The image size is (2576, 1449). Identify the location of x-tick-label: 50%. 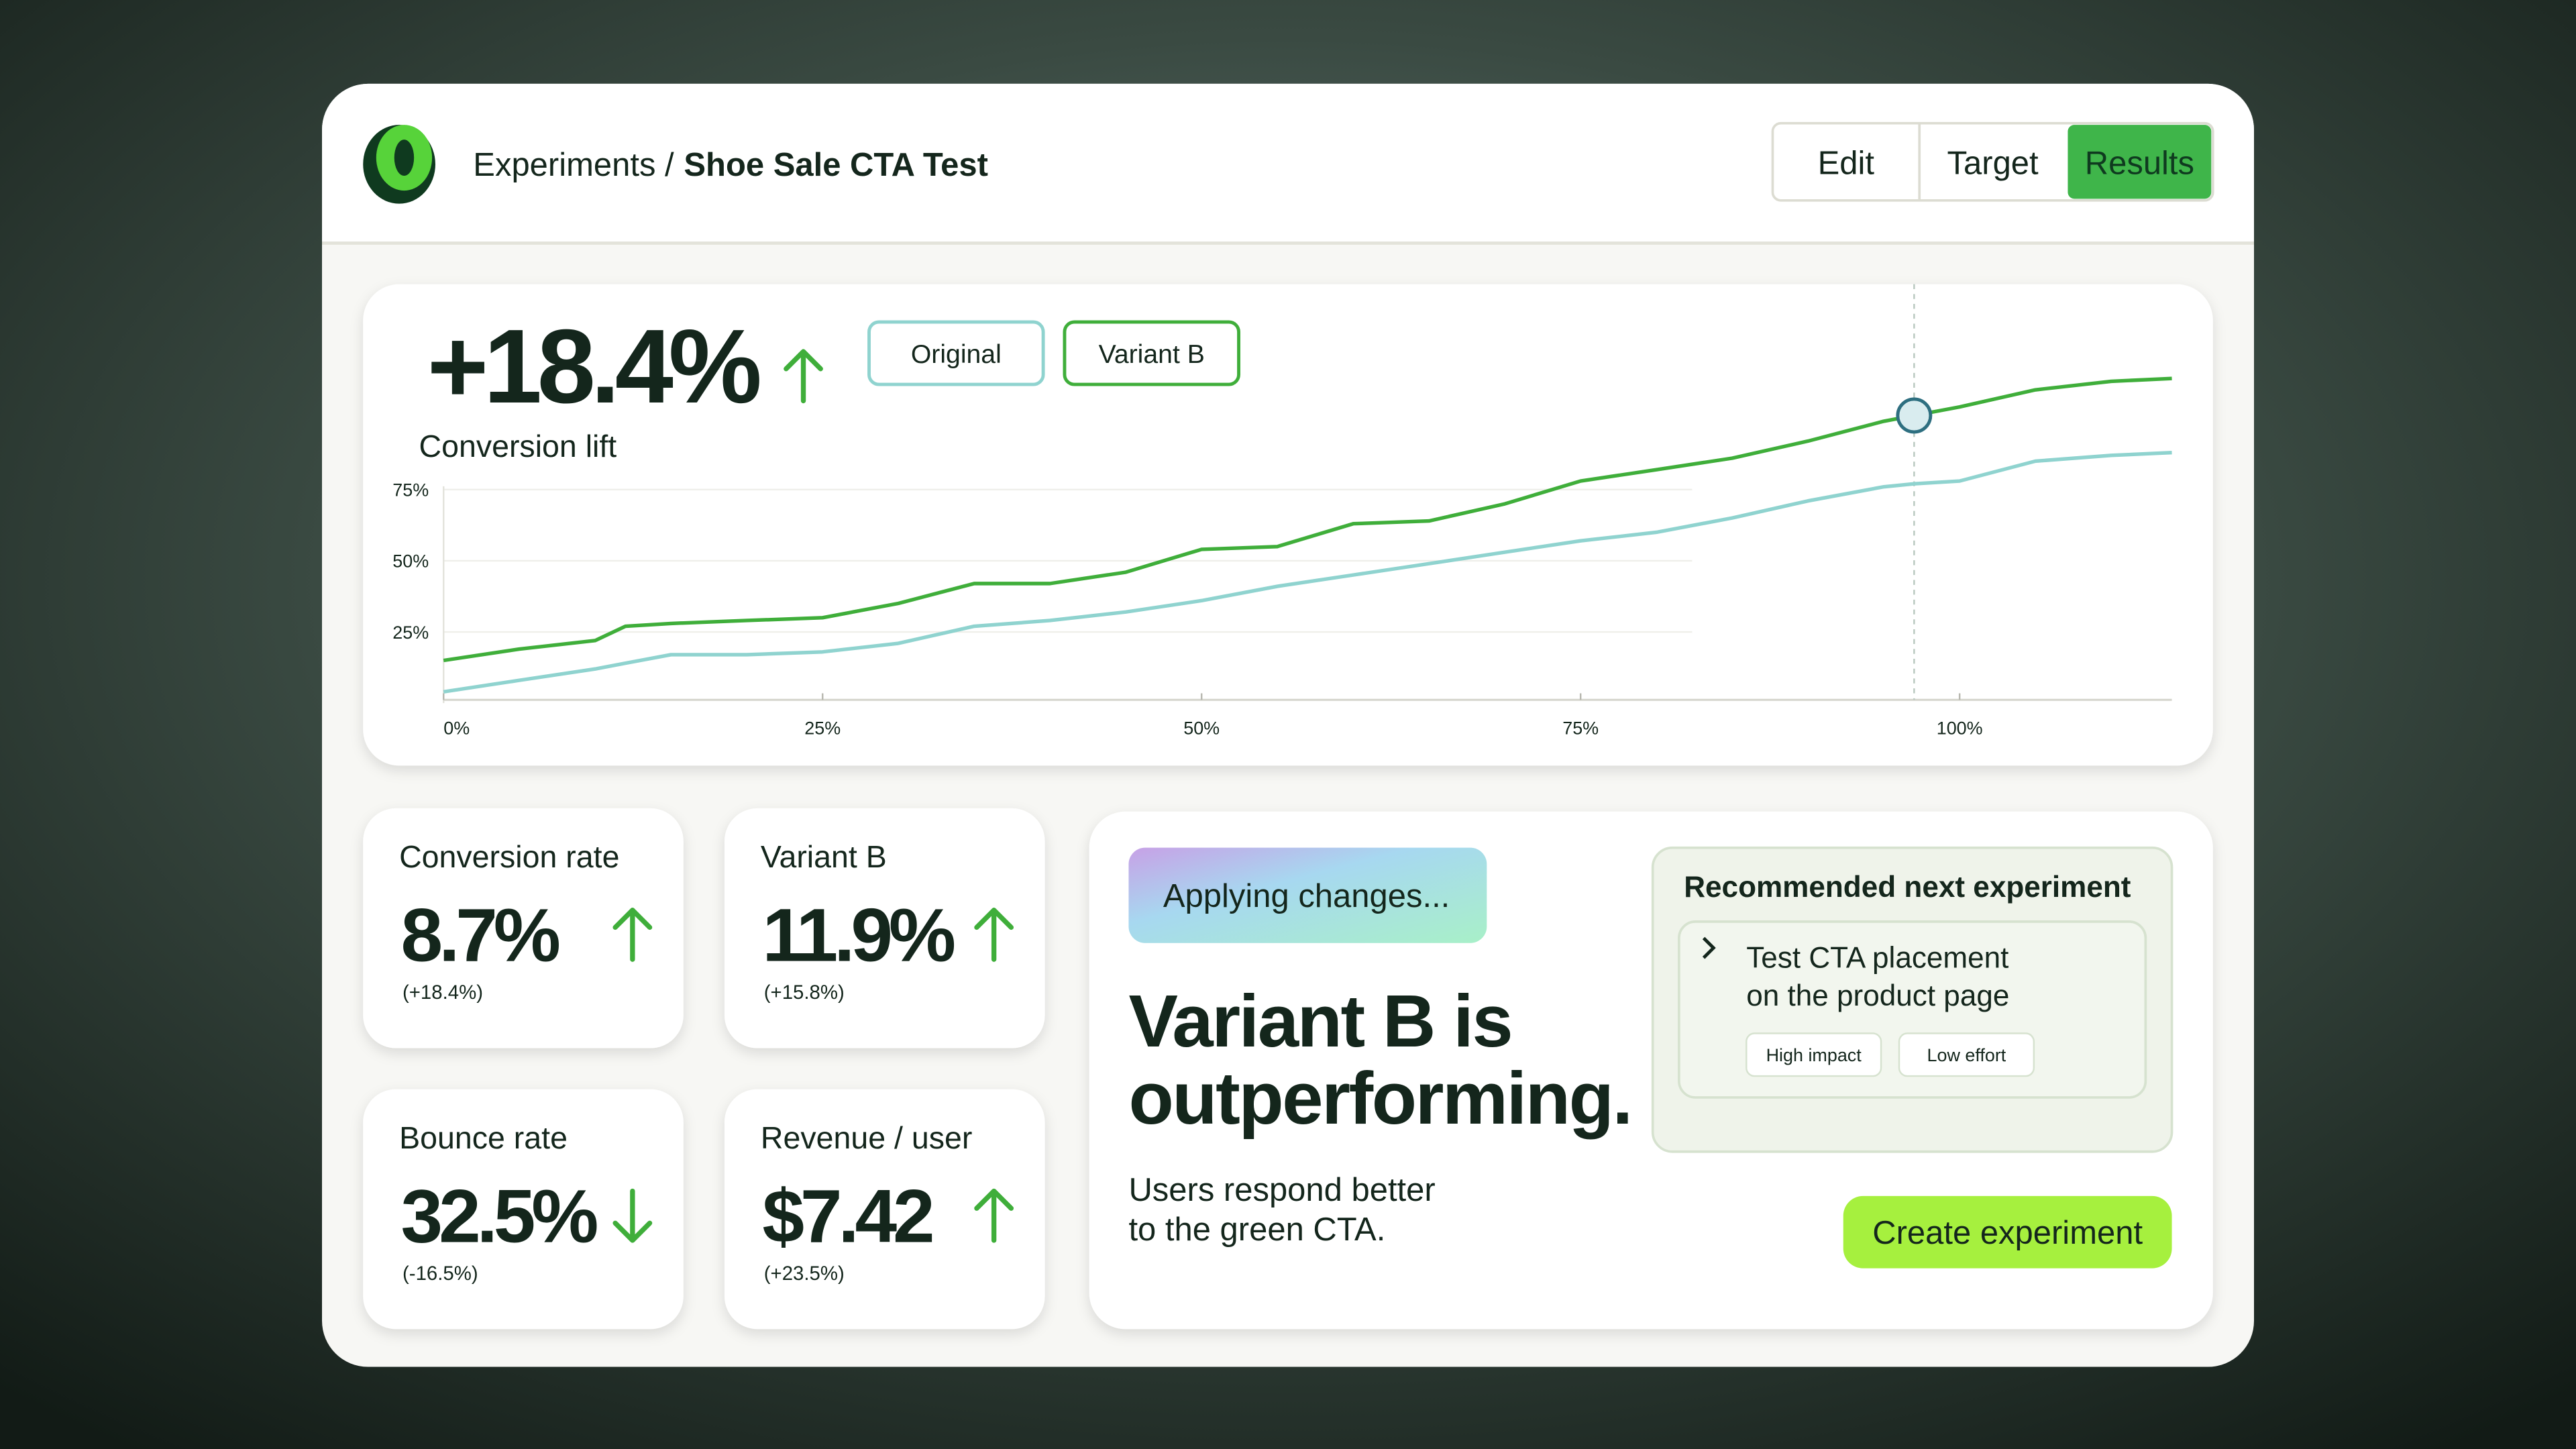
(1201, 728).